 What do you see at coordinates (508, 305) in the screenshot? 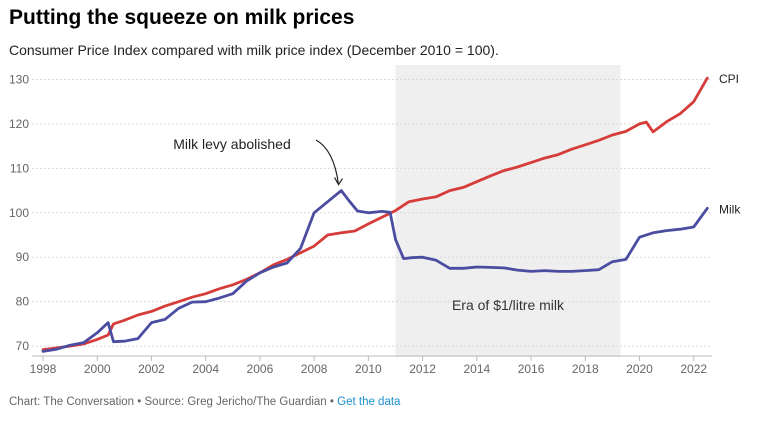
I see `shaded-region-label: Era of $1/litre milk` at bounding box center [508, 305].